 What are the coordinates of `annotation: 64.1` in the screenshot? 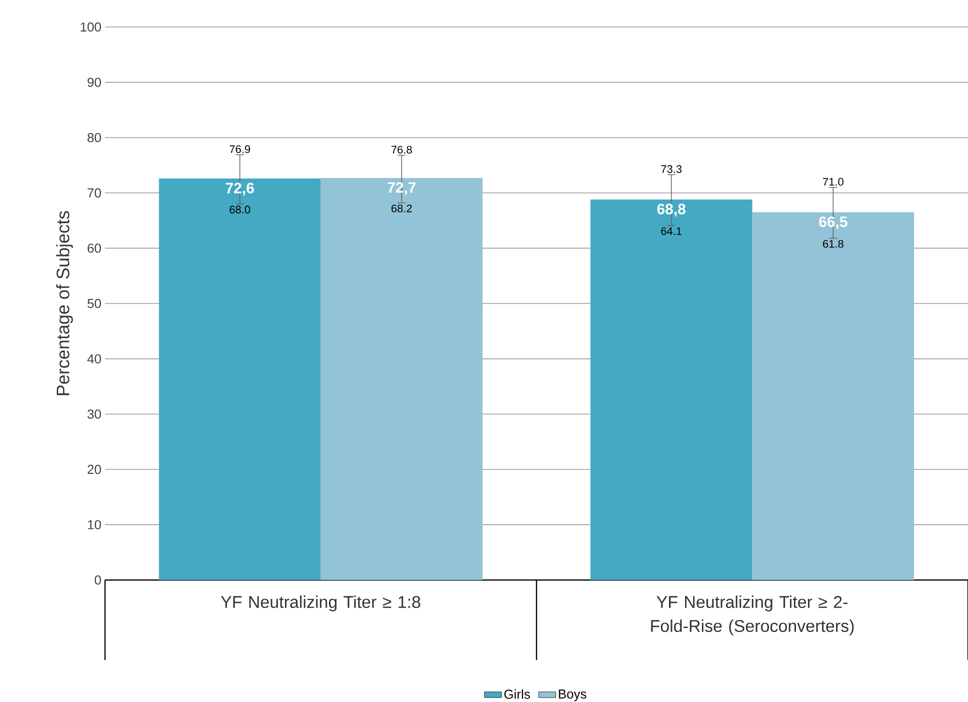 It's located at (671, 231).